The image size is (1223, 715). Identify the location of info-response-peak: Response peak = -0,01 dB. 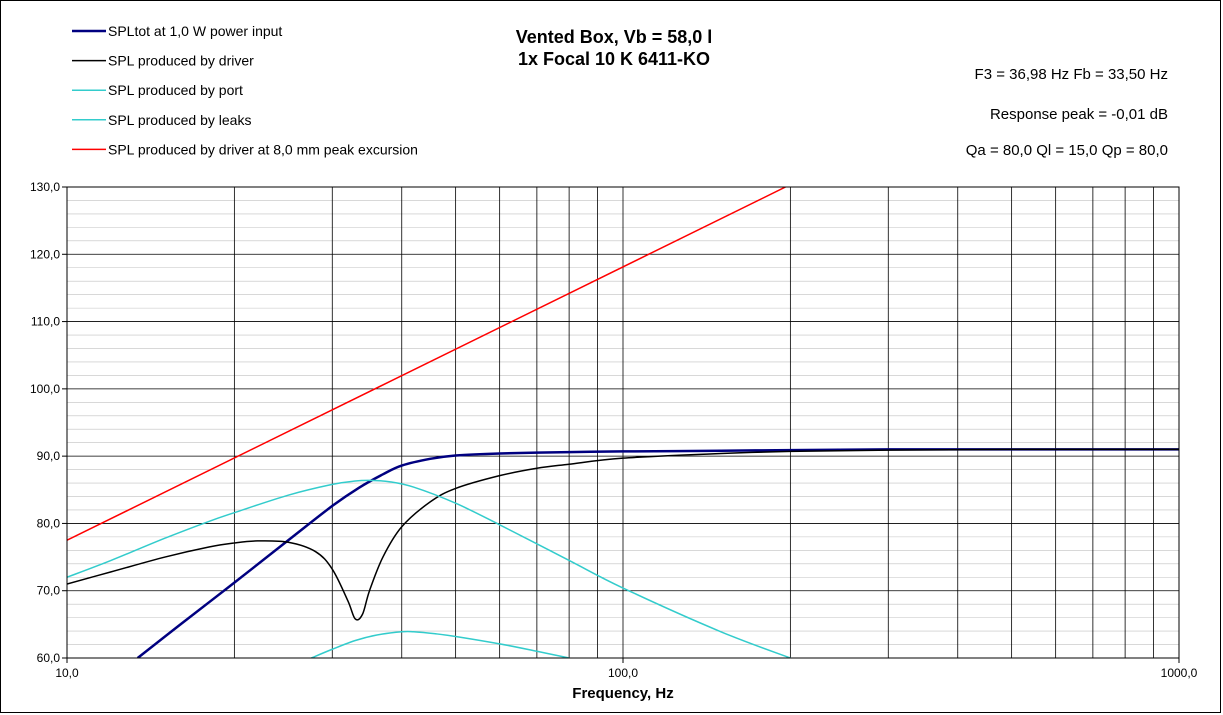
(1079, 114).